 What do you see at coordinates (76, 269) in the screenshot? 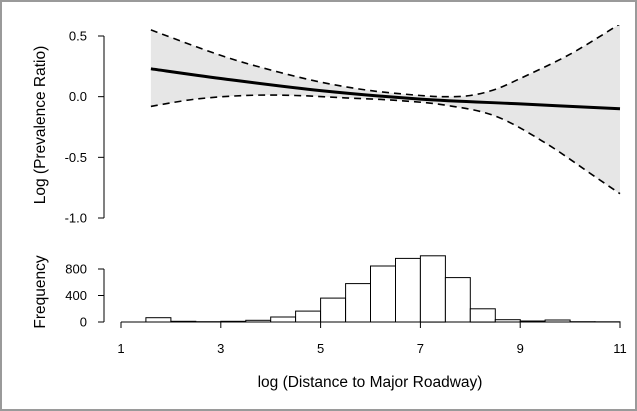
I see `y-tick-label: 800` at bounding box center [76, 269].